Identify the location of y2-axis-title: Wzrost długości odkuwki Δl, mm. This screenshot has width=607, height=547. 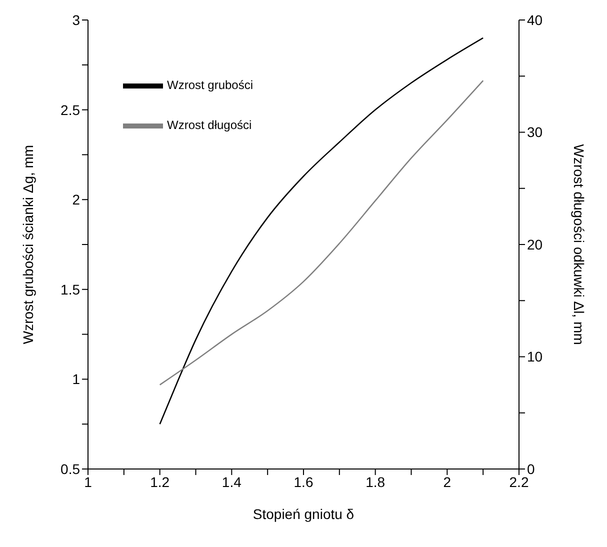
(579, 244).